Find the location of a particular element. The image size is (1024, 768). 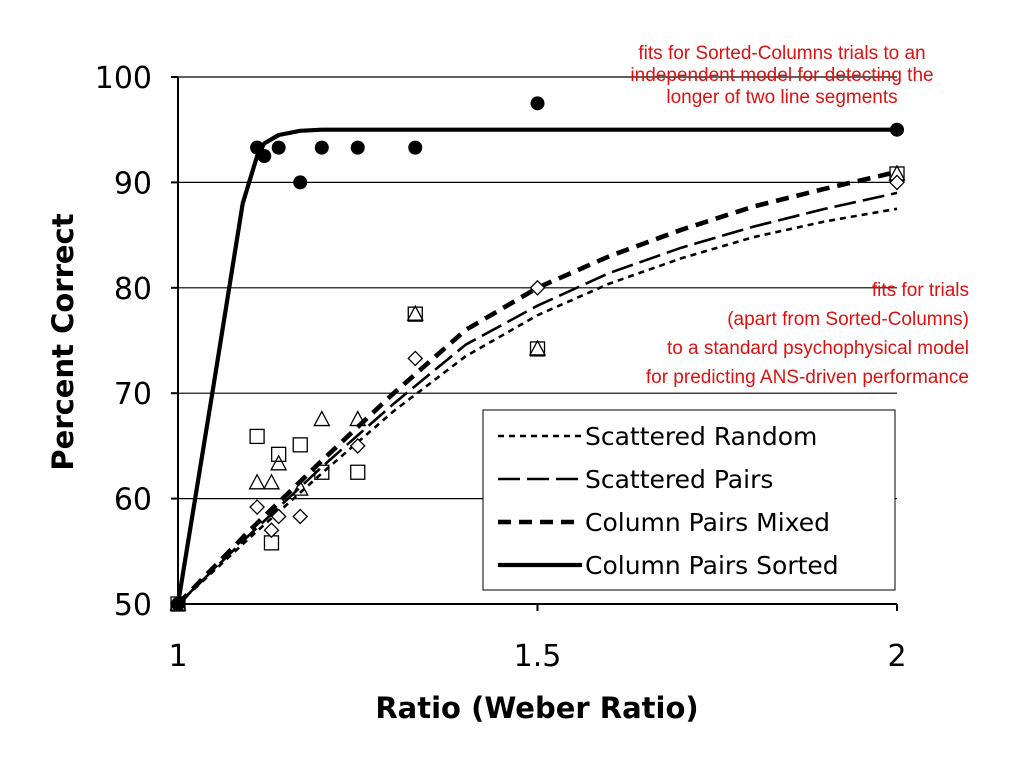

annotation-others-line-1: (apart from Sorted-Columns) is located at coordinates (848, 319).